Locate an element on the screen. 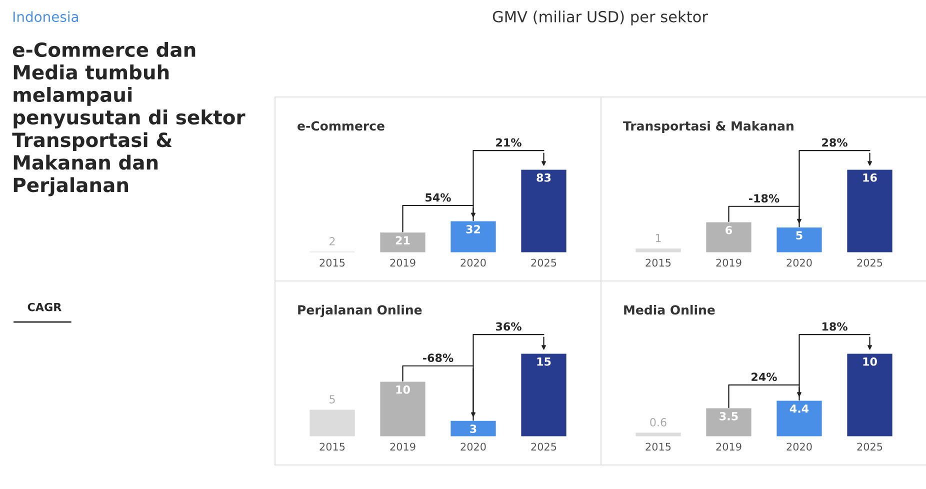 The width and height of the screenshot is (926, 489). data-label: 6 is located at coordinates (729, 230).